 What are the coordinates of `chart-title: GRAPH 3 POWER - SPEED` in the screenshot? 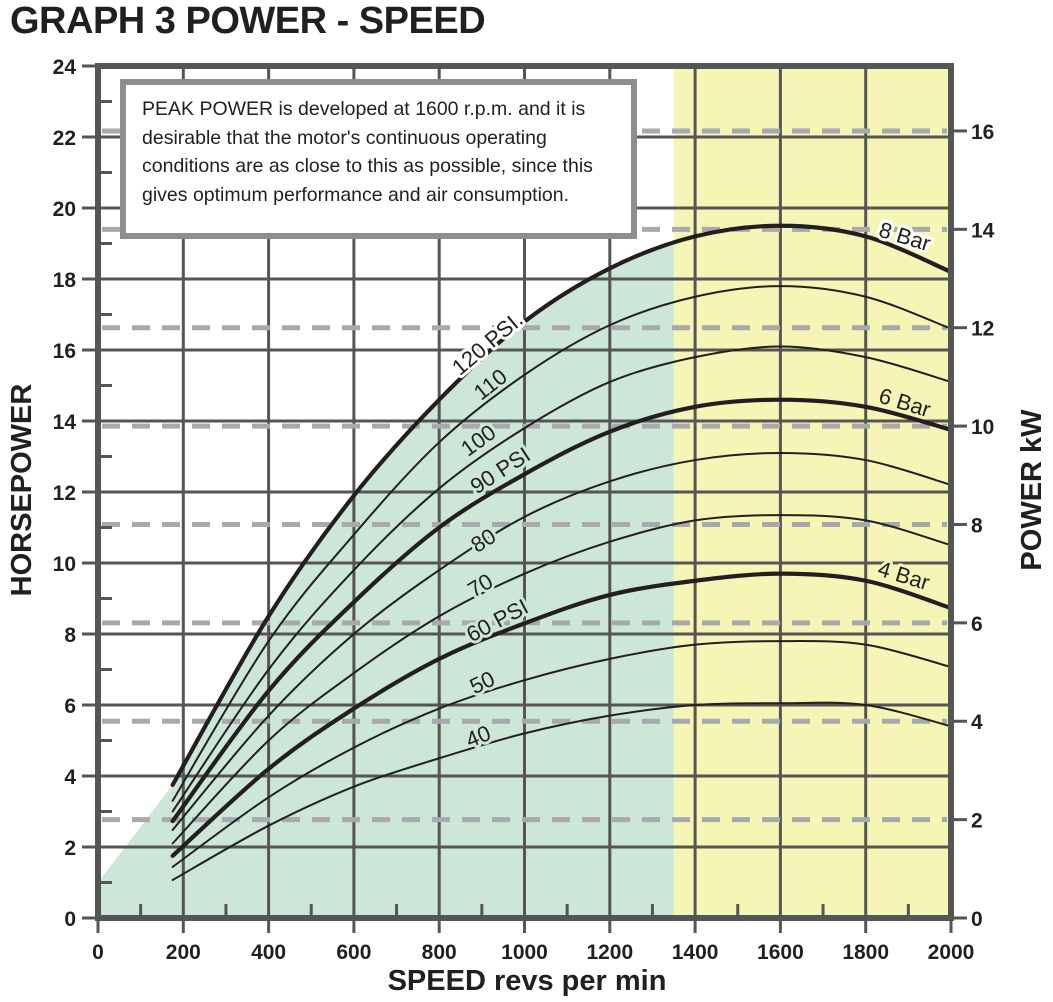 It's located at (248, 21).